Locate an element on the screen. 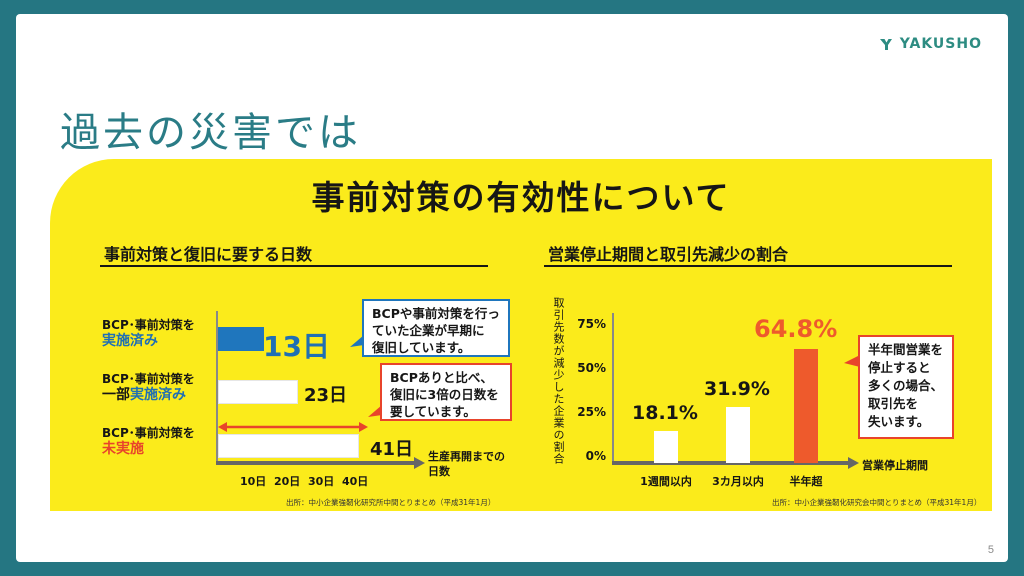 The height and width of the screenshot is (576, 1024). callout-3-line-3: 多くの場合、 is located at coordinates (906, 385).